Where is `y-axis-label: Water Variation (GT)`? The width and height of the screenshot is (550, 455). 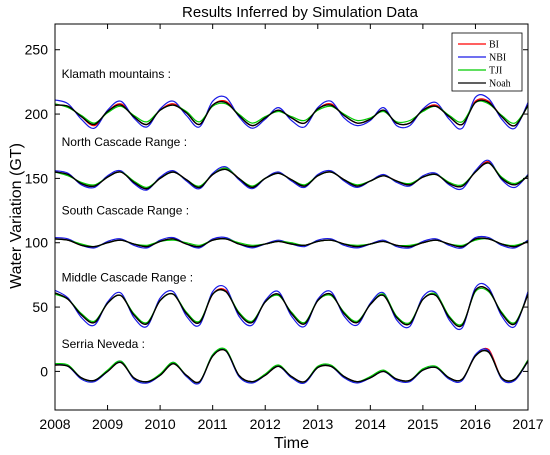
y-axis-label: Water Variation (GT) is located at coordinates (16, 216).